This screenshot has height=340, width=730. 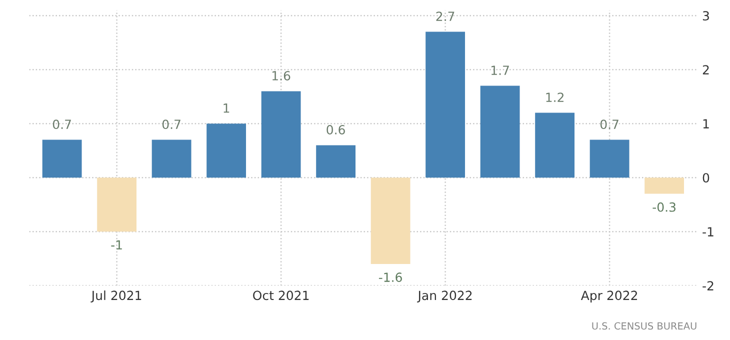 What do you see at coordinates (116, 296) in the screenshot?
I see `x-tick-label: Jul 2021` at bounding box center [116, 296].